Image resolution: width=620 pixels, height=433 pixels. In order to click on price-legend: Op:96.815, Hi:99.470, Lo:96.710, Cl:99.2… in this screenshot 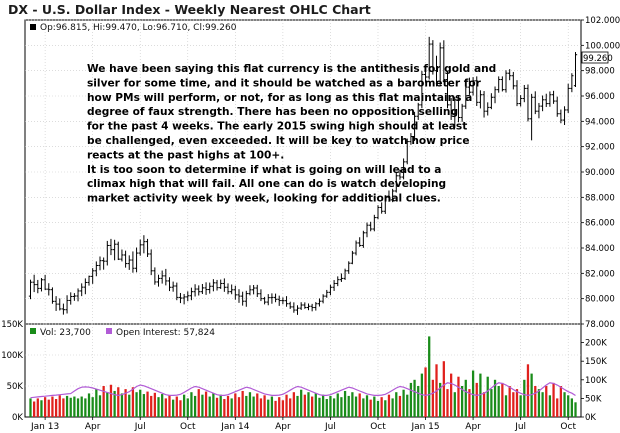, I will do `click(138, 28)`.